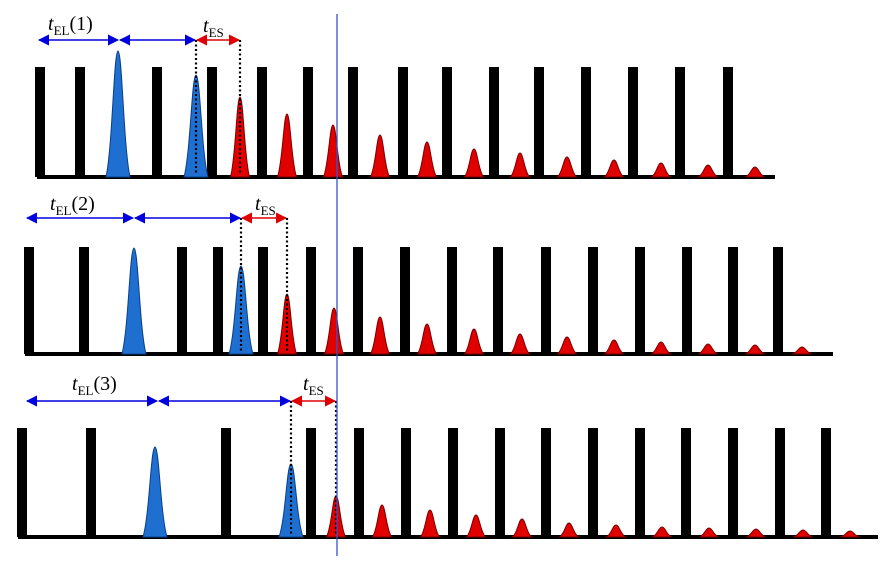  I want to click on row-1-early-peak, so click(118, 114).